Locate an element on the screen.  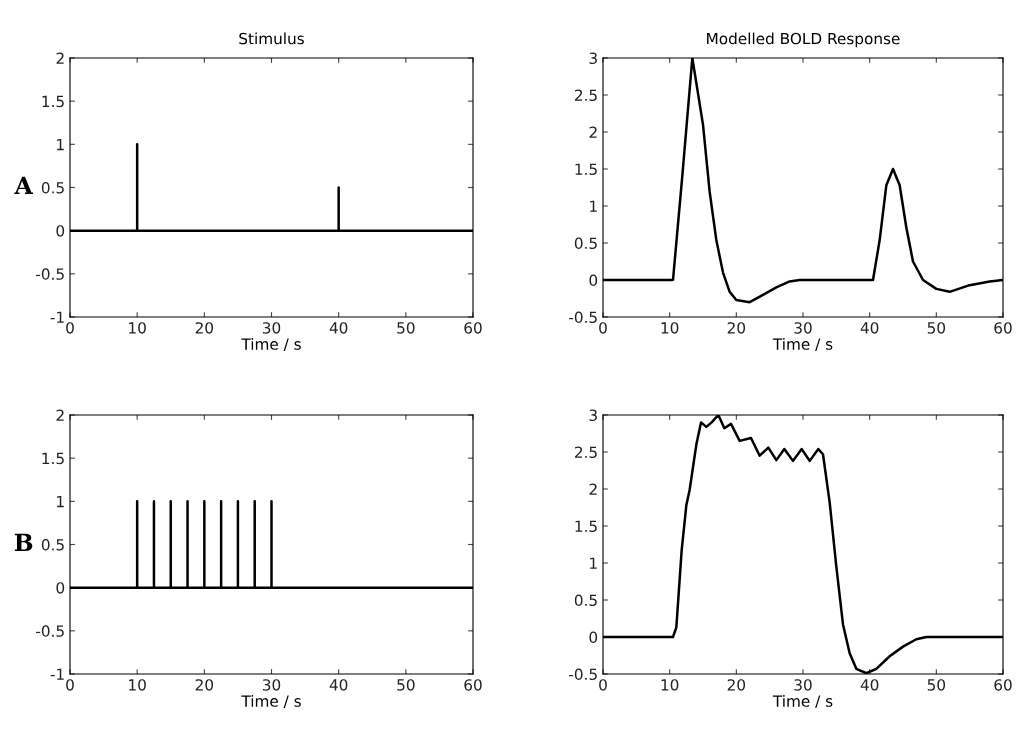
chart-title: Modelled BOLD Response is located at coordinates (803, 40).